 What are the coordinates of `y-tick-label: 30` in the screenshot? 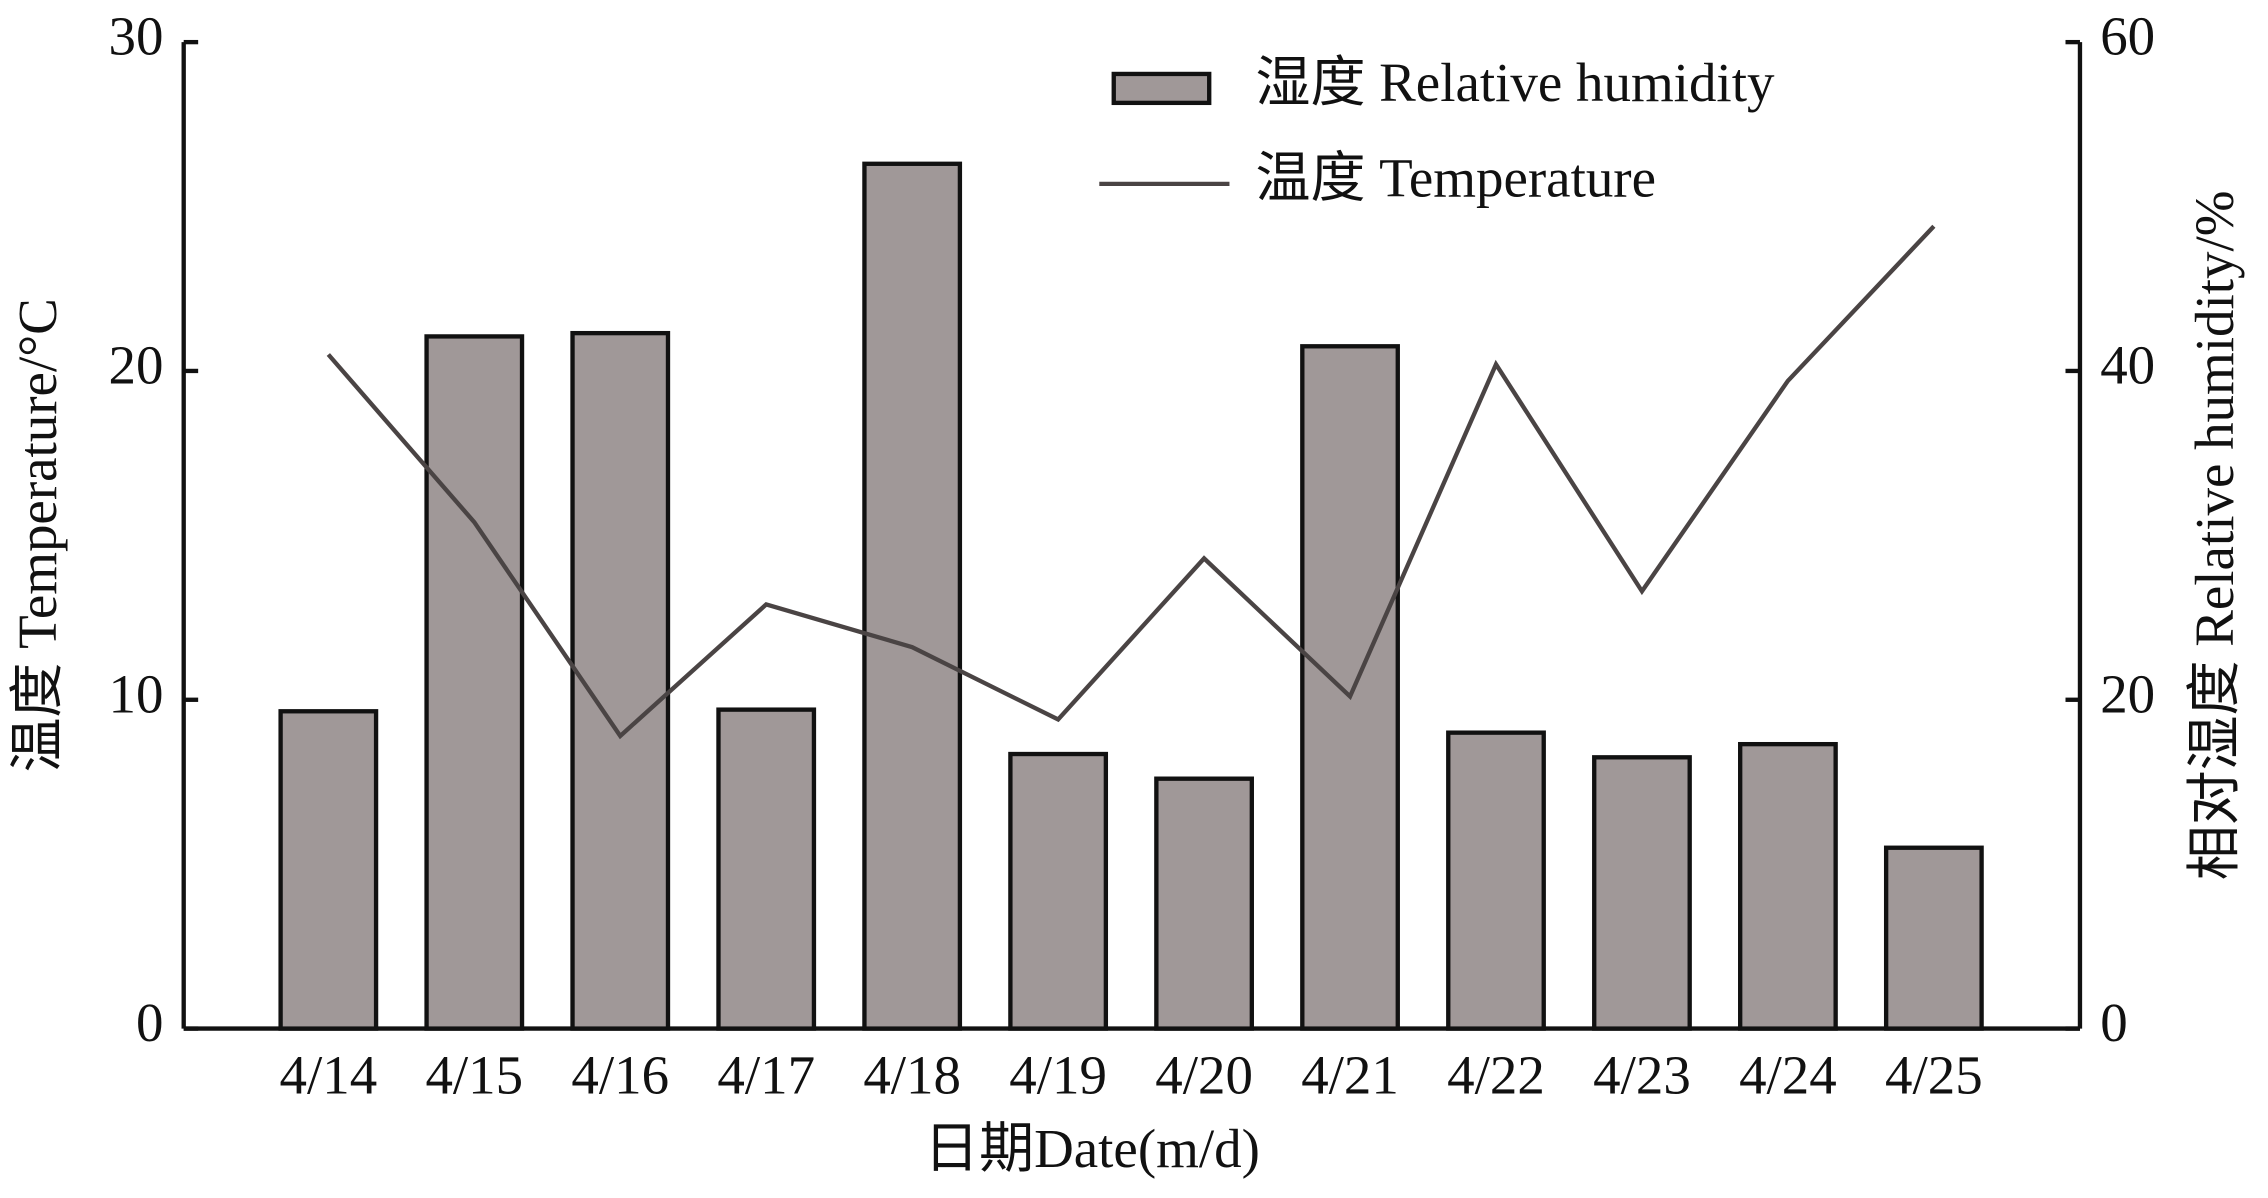 It's located at (135, 36).